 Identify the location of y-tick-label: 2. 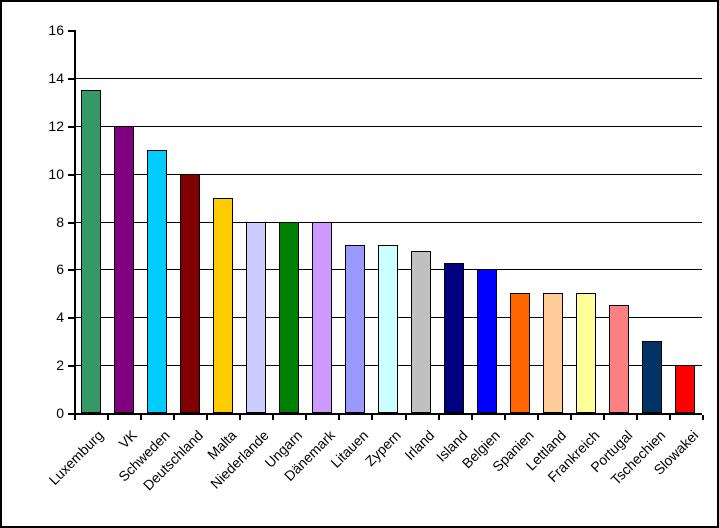
(60, 365).